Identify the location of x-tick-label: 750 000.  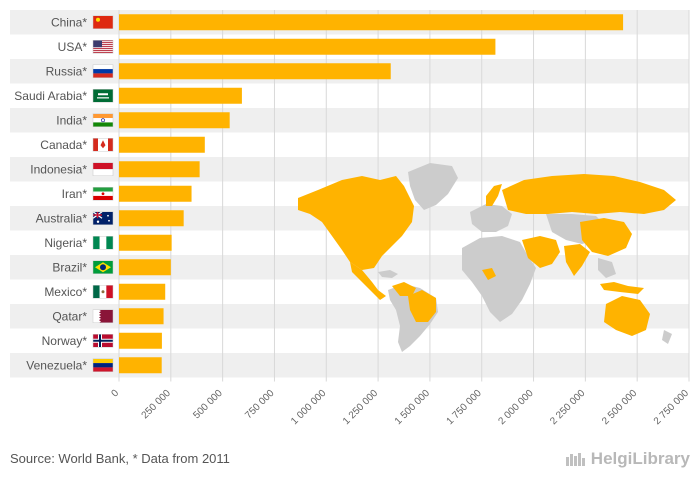
(260, 405).